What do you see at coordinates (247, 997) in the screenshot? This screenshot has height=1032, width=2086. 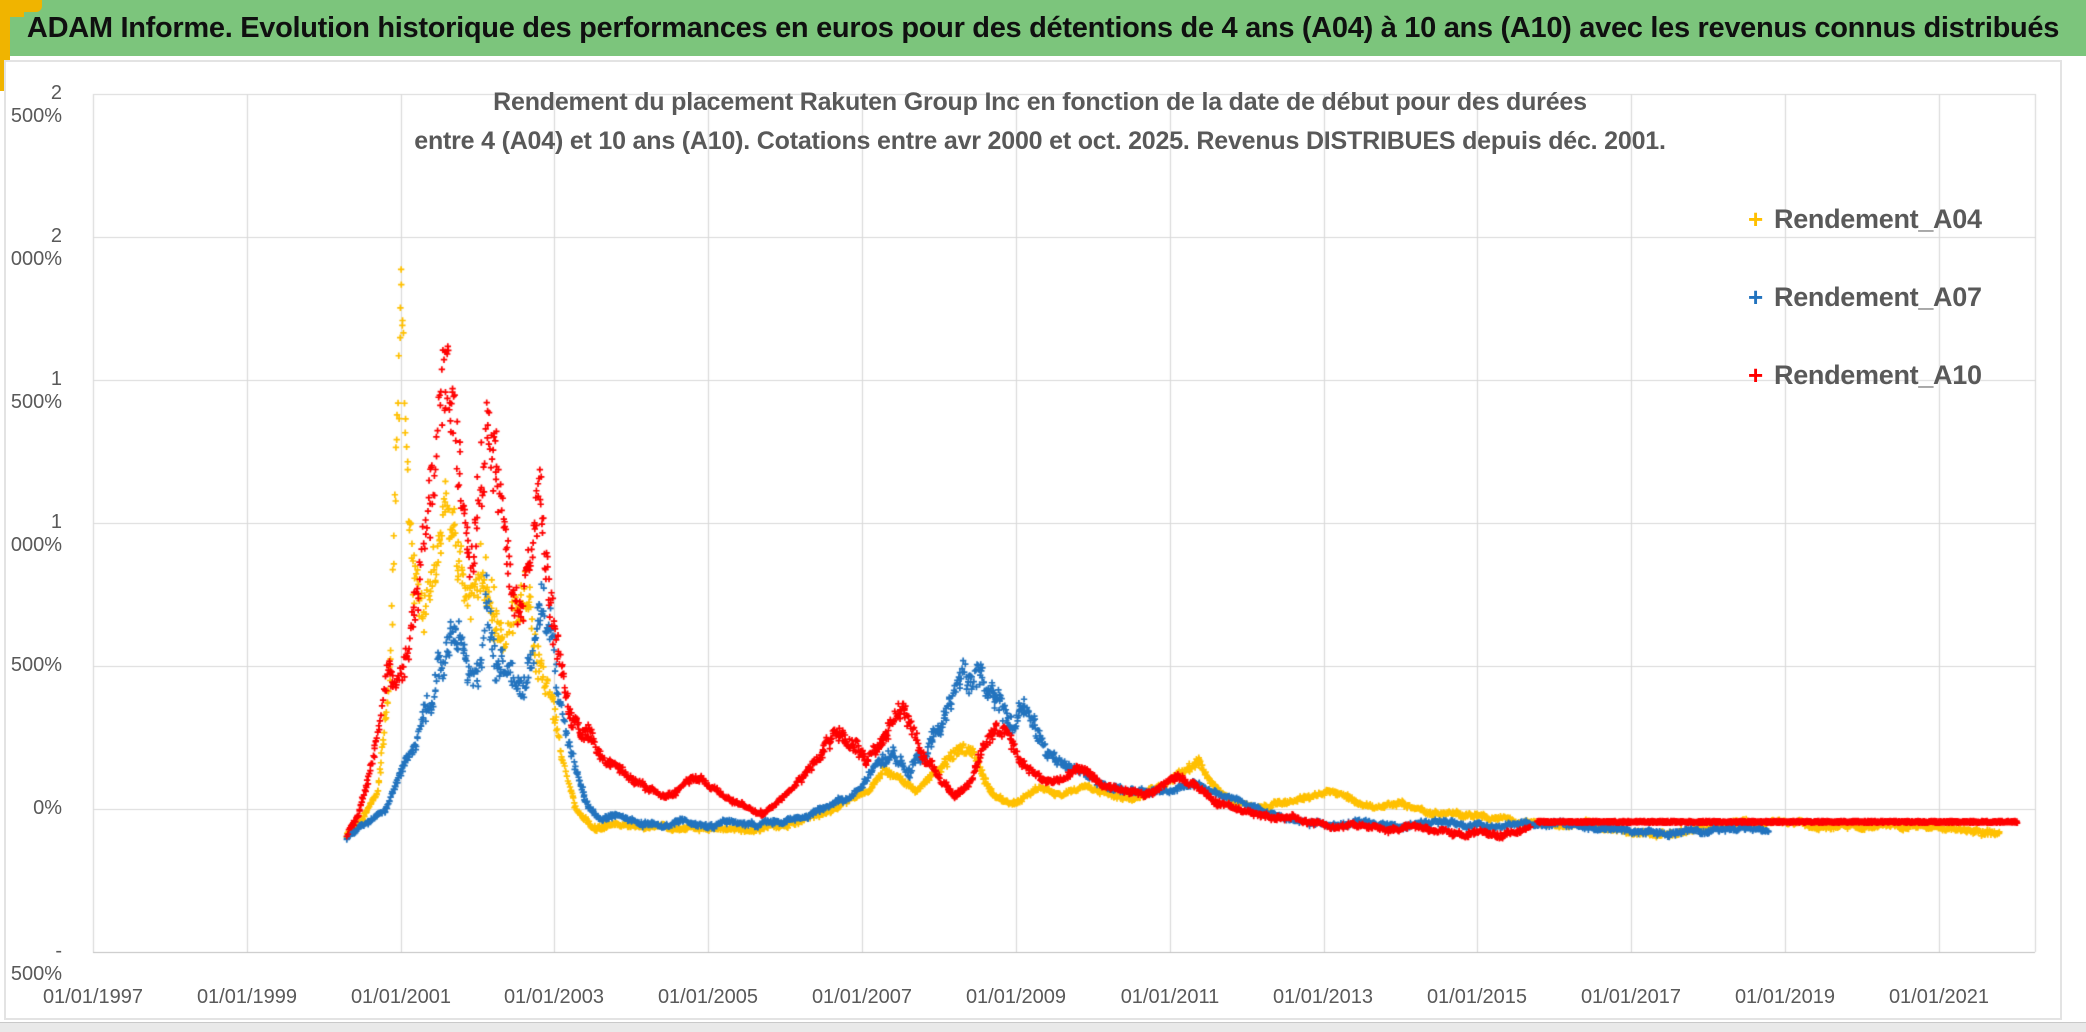 I see `x-axis-tick: 01/01/1999` at bounding box center [247, 997].